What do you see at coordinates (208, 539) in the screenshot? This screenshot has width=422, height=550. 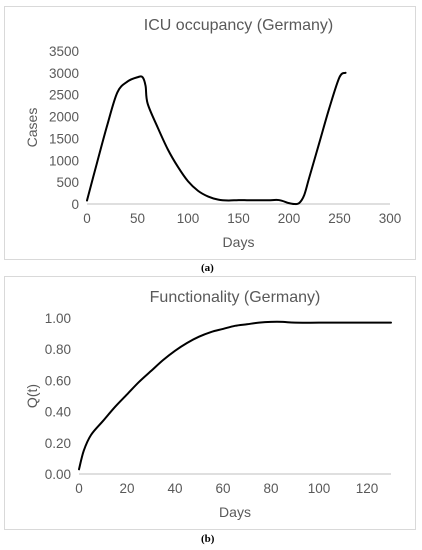 I see `caption-b: (b)` at bounding box center [208, 539].